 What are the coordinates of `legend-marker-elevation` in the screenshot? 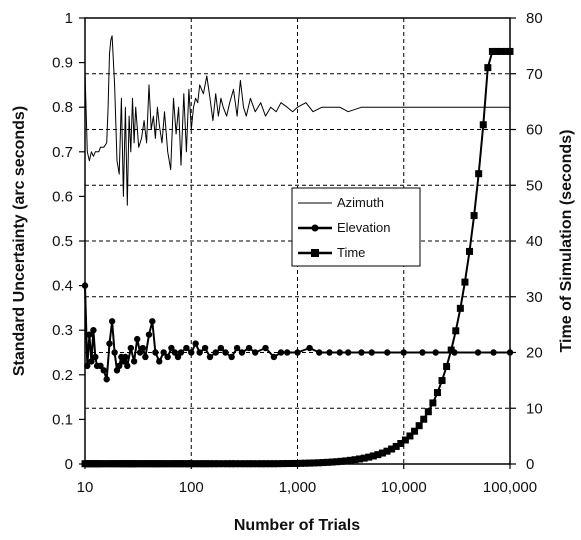 It's located at (315, 228).